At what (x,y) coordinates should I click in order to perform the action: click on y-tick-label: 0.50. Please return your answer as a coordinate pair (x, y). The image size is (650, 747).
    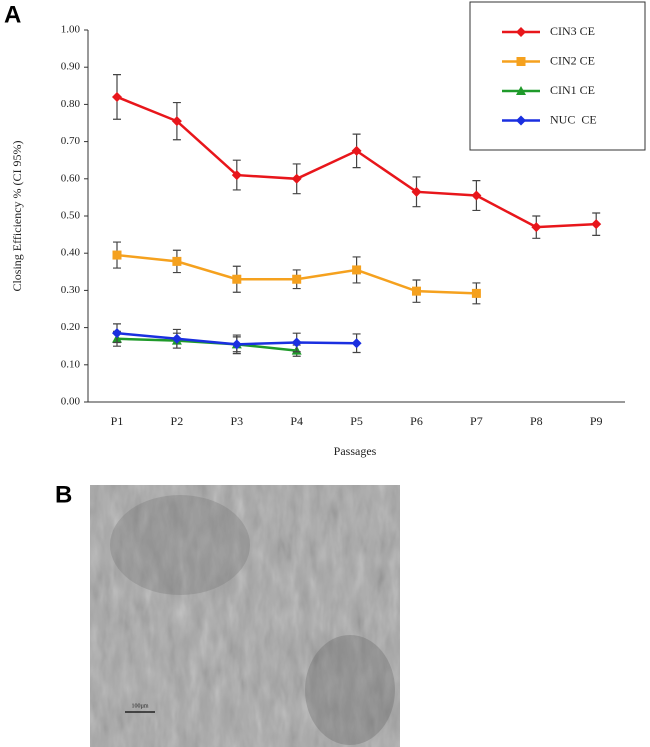
    Looking at the image, I should click on (71, 216).